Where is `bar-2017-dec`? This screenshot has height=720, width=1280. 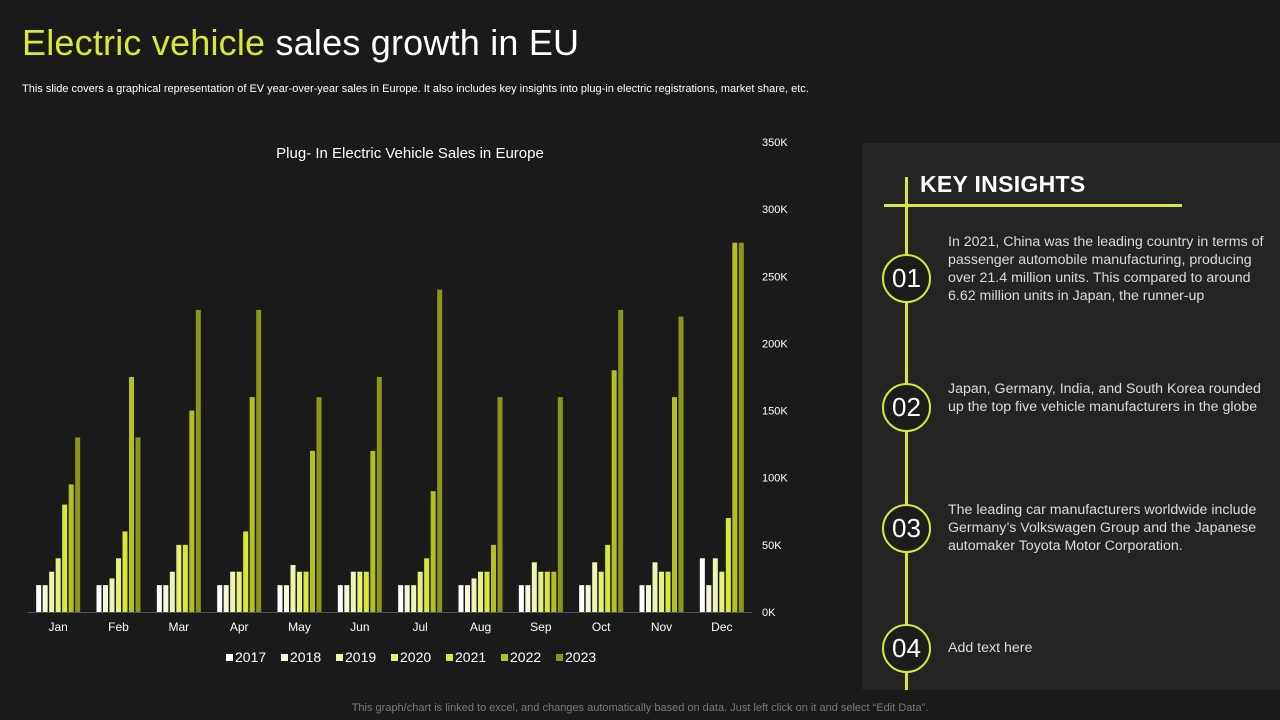 bar-2017-dec is located at coordinates (702, 585).